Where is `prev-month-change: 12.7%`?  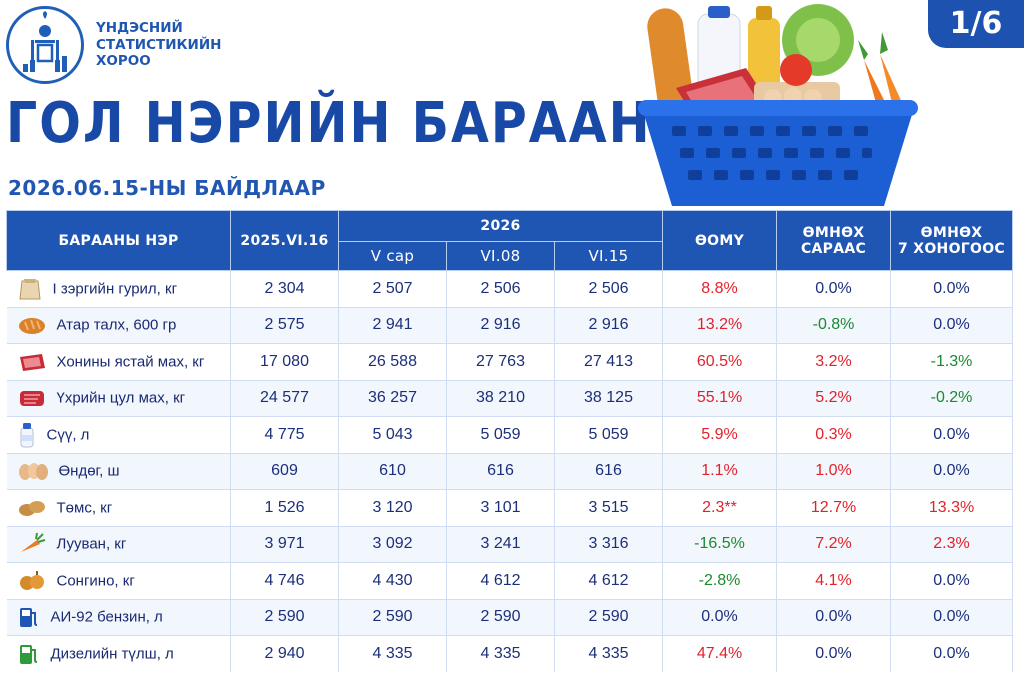 prev-month-change: 12.7% is located at coordinates (834, 507).